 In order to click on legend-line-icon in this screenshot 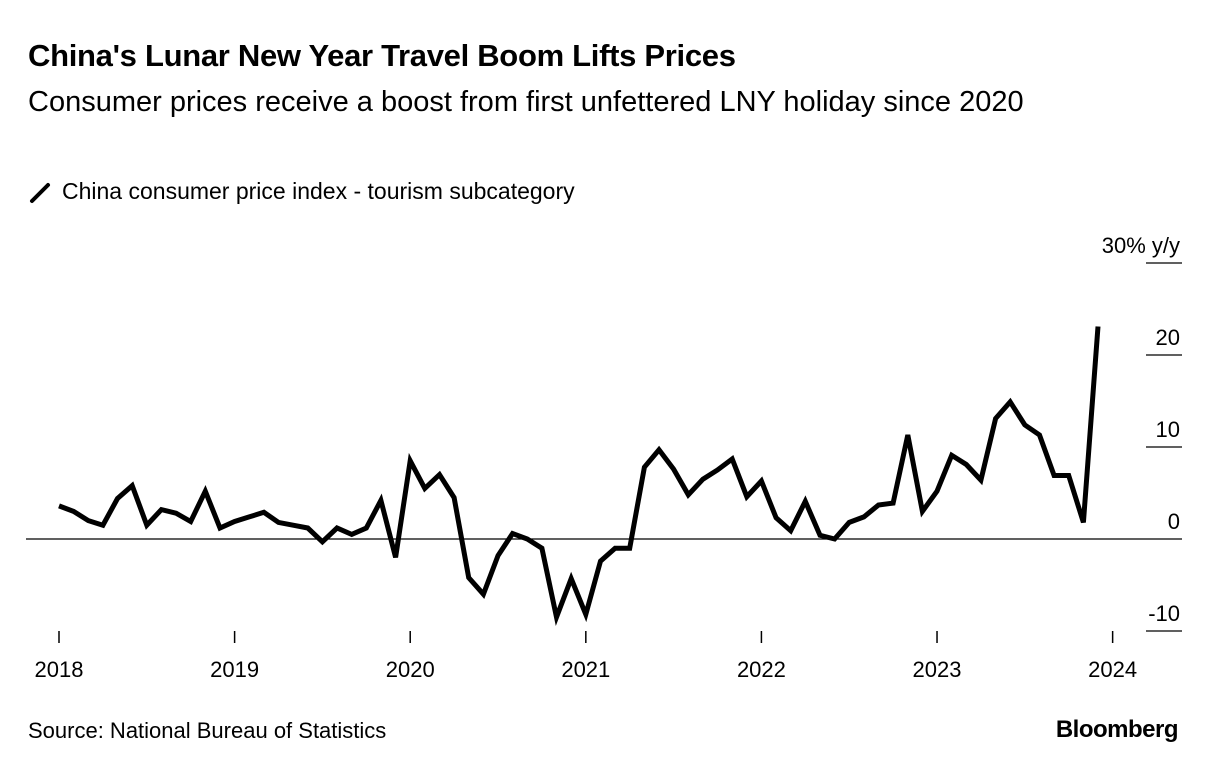, I will do `click(40, 192)`.